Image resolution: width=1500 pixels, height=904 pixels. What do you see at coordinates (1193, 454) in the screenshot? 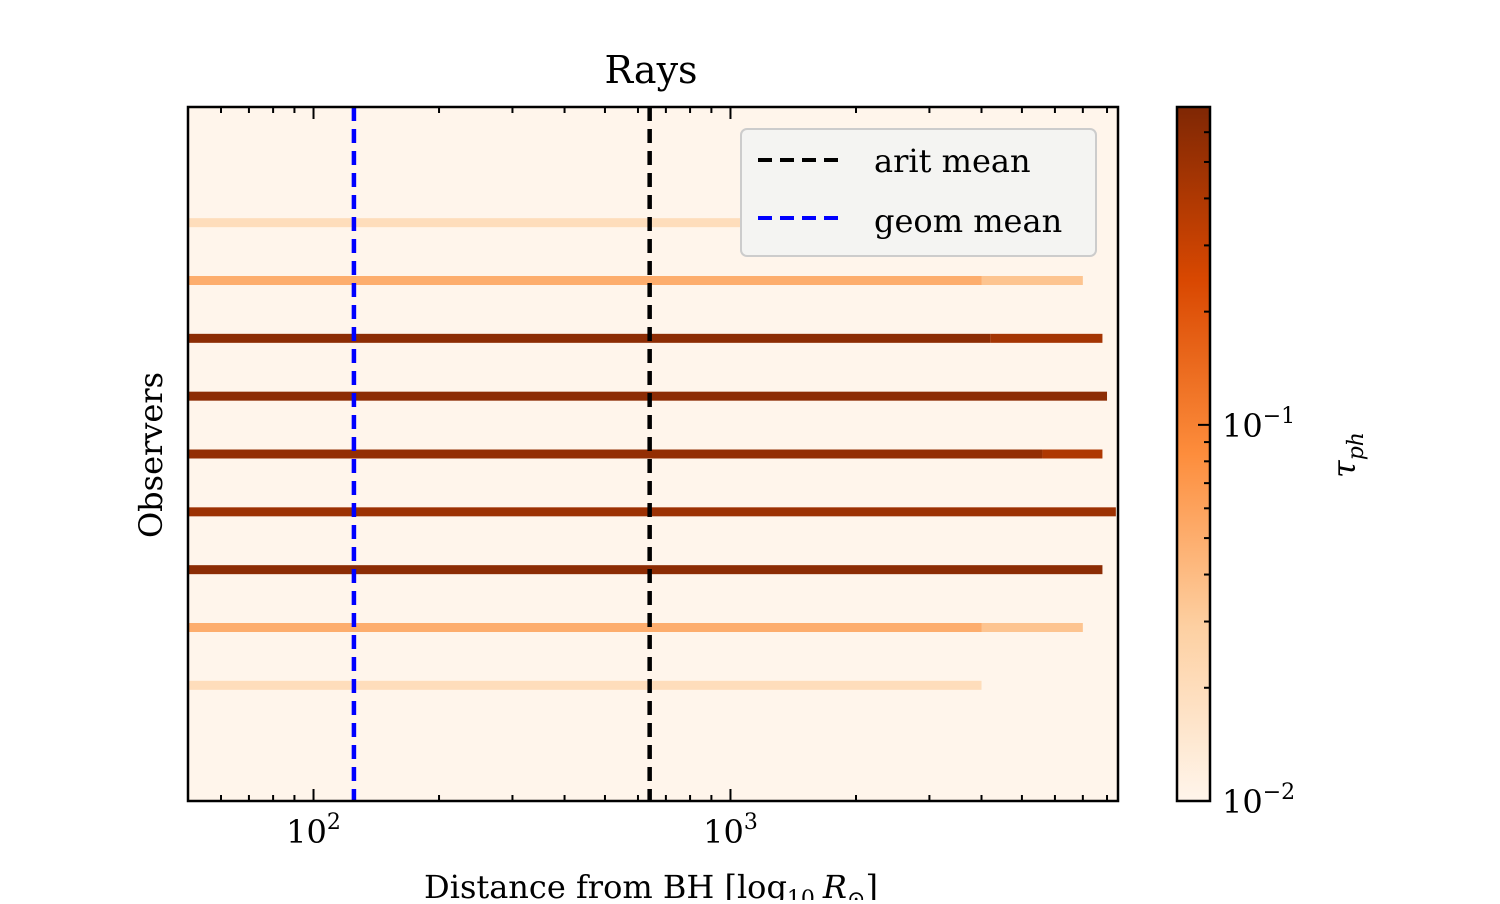
I see `colorbar-gradient` at bounding box center [1193, 454].